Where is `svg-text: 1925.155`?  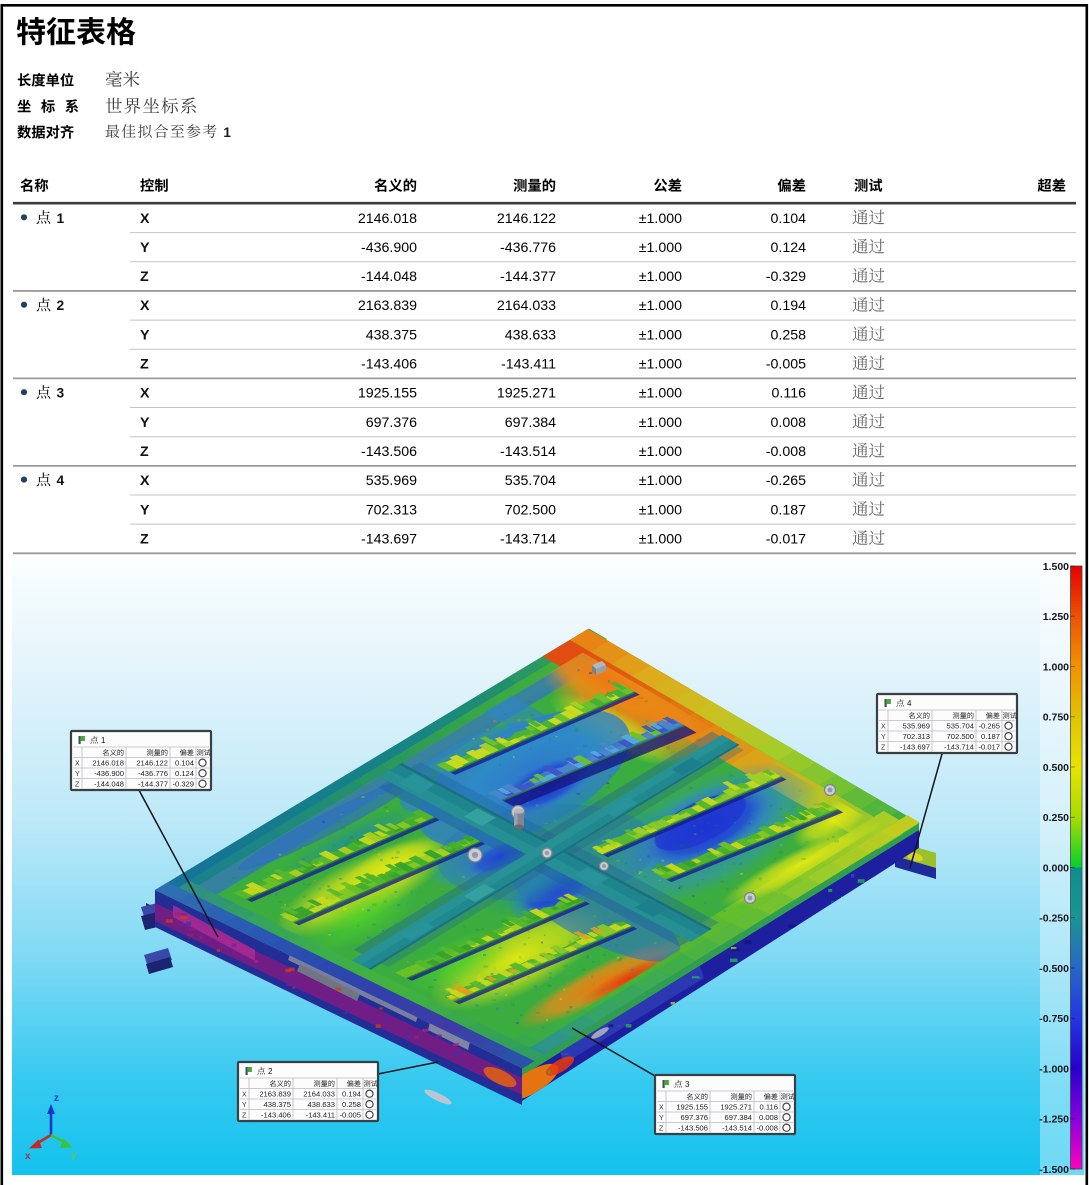
svg-text: 1925.155 is located at coordinates (387, 394).